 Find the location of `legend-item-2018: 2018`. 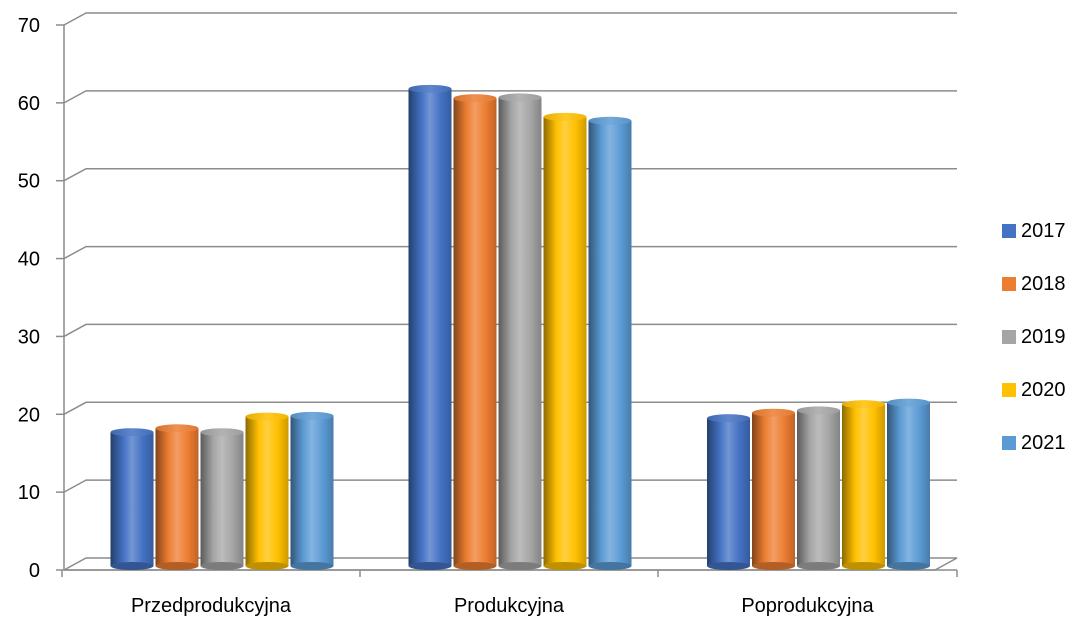

legend-item-2018: 2018 is located at coordinates (1040, 284).